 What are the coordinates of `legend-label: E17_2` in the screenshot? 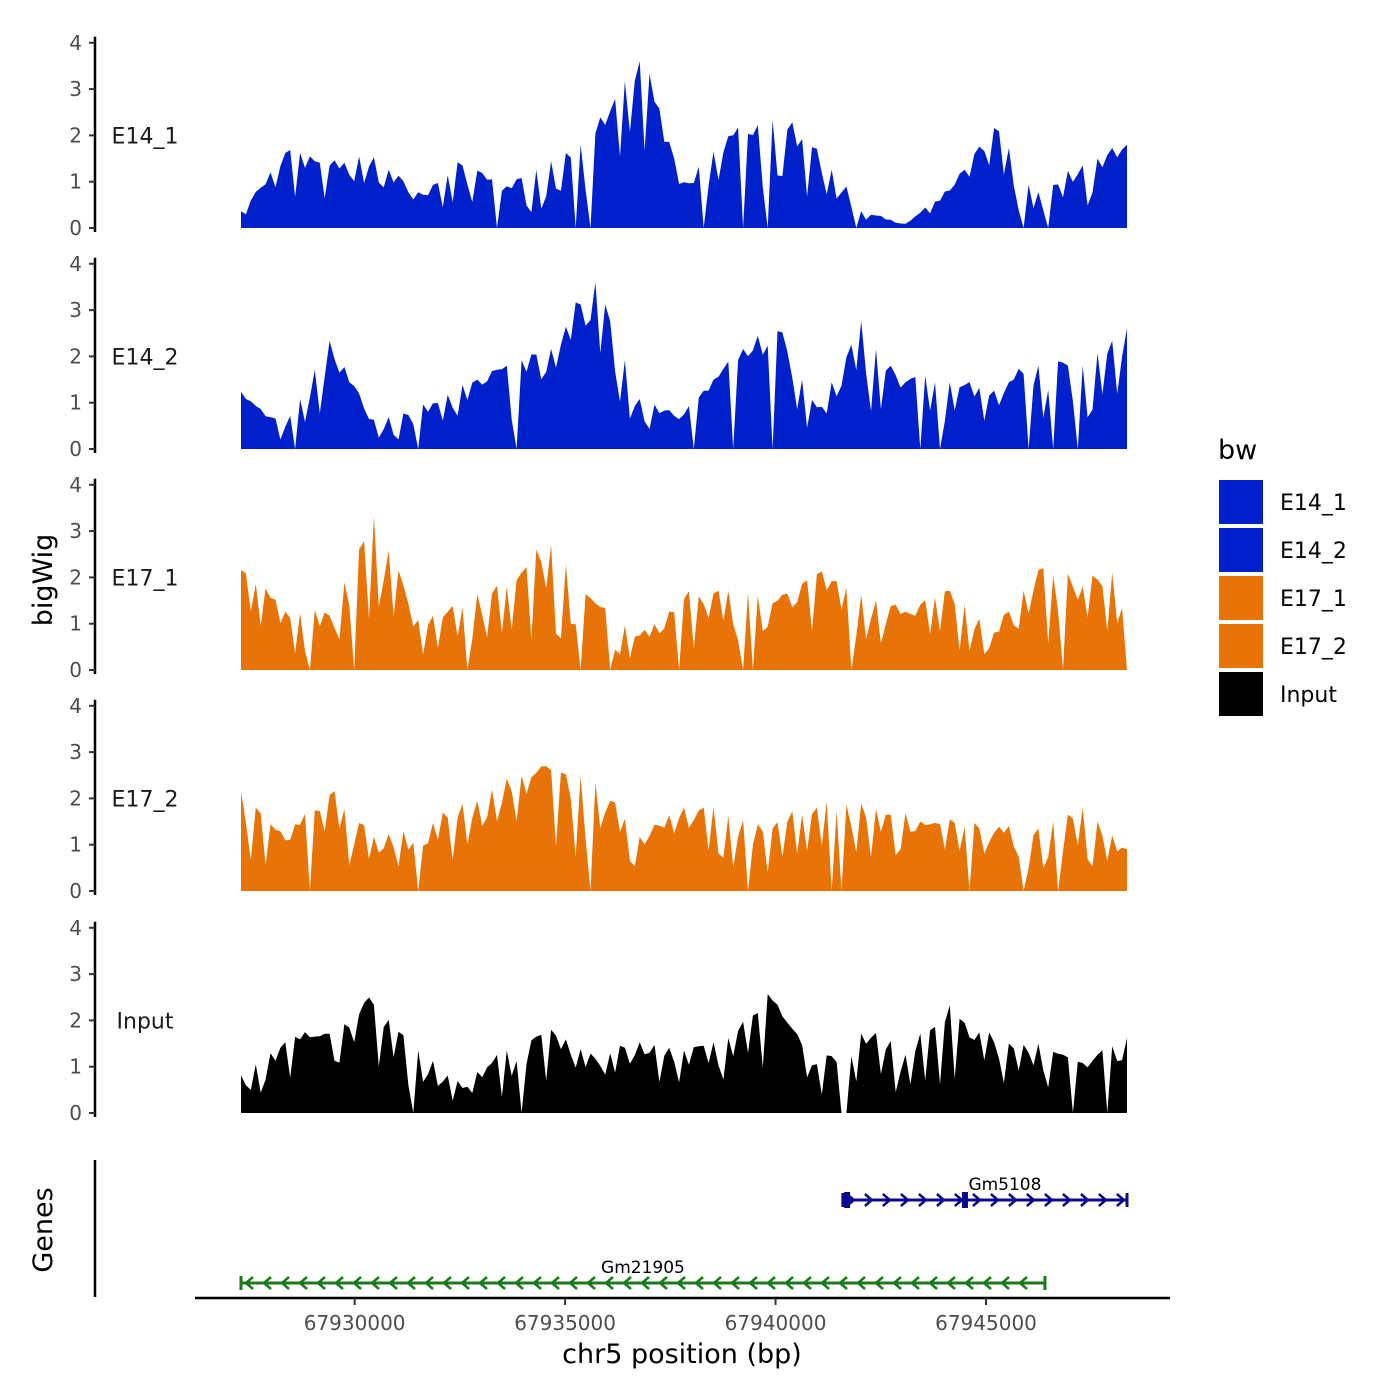 It's located at (1313, 647).